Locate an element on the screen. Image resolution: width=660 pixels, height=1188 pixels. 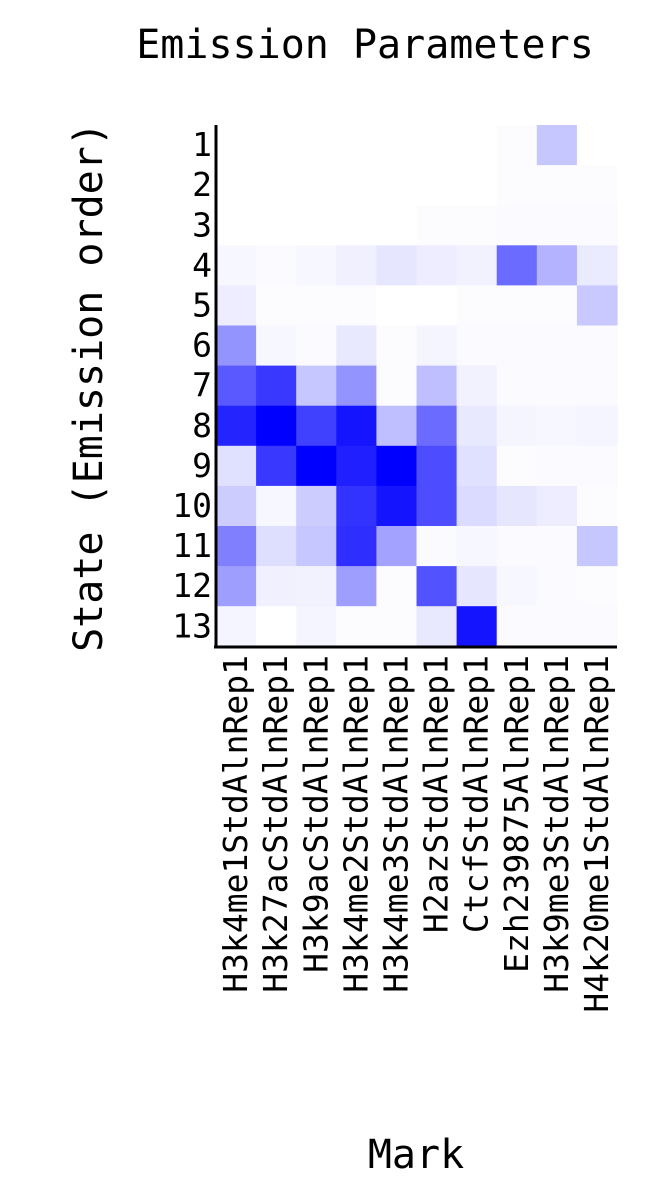
heatmap-cell-state-4-H3k27acStdAlnRep1 is located at coordinates (276, 265).